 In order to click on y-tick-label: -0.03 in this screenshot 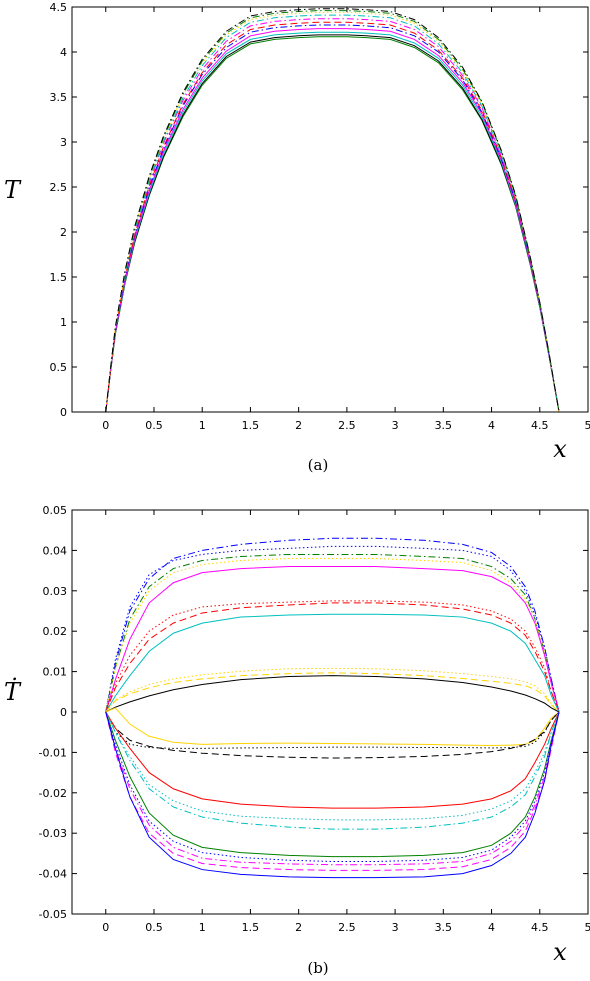, I will do `click(53, 833)`.